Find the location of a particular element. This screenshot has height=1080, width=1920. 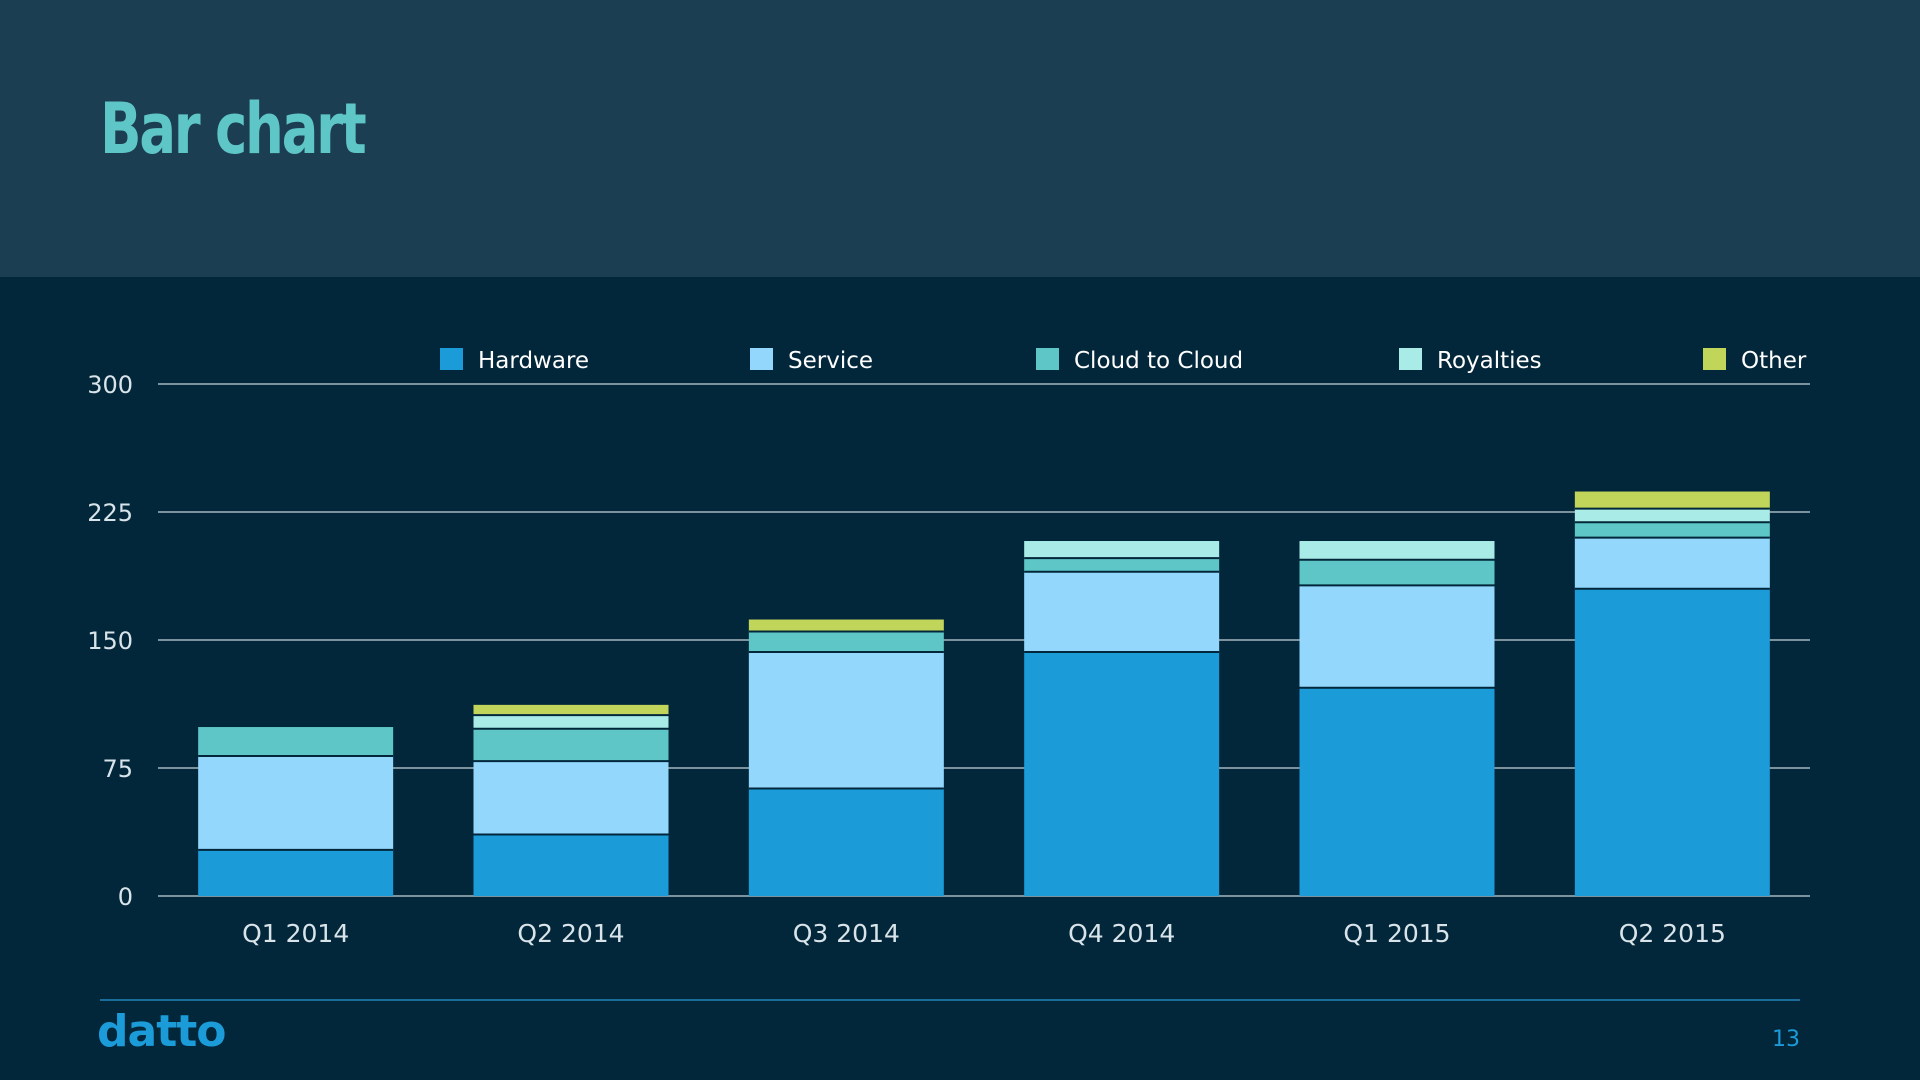

y-tick-label: 300 is located at coordinates (110, 385).